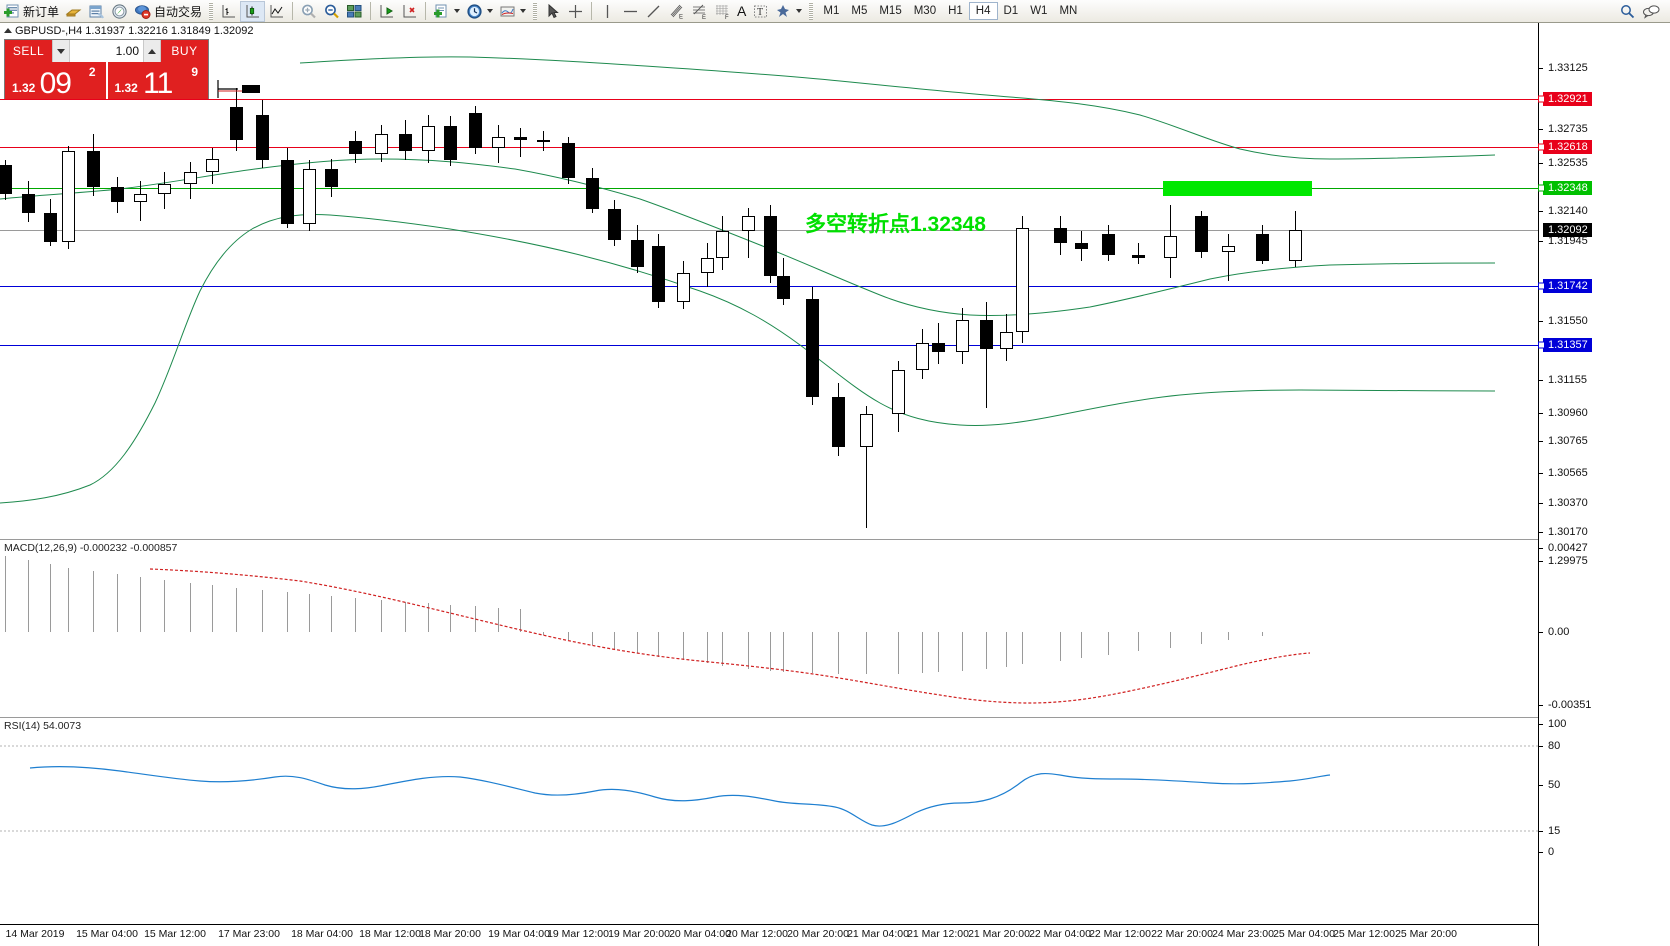 This screenshot has width=1670, height=946. What do you see at coordinates (653, 11) in the screenshot?
I see `trendline-tool-button` at bounding box center [653, 11].